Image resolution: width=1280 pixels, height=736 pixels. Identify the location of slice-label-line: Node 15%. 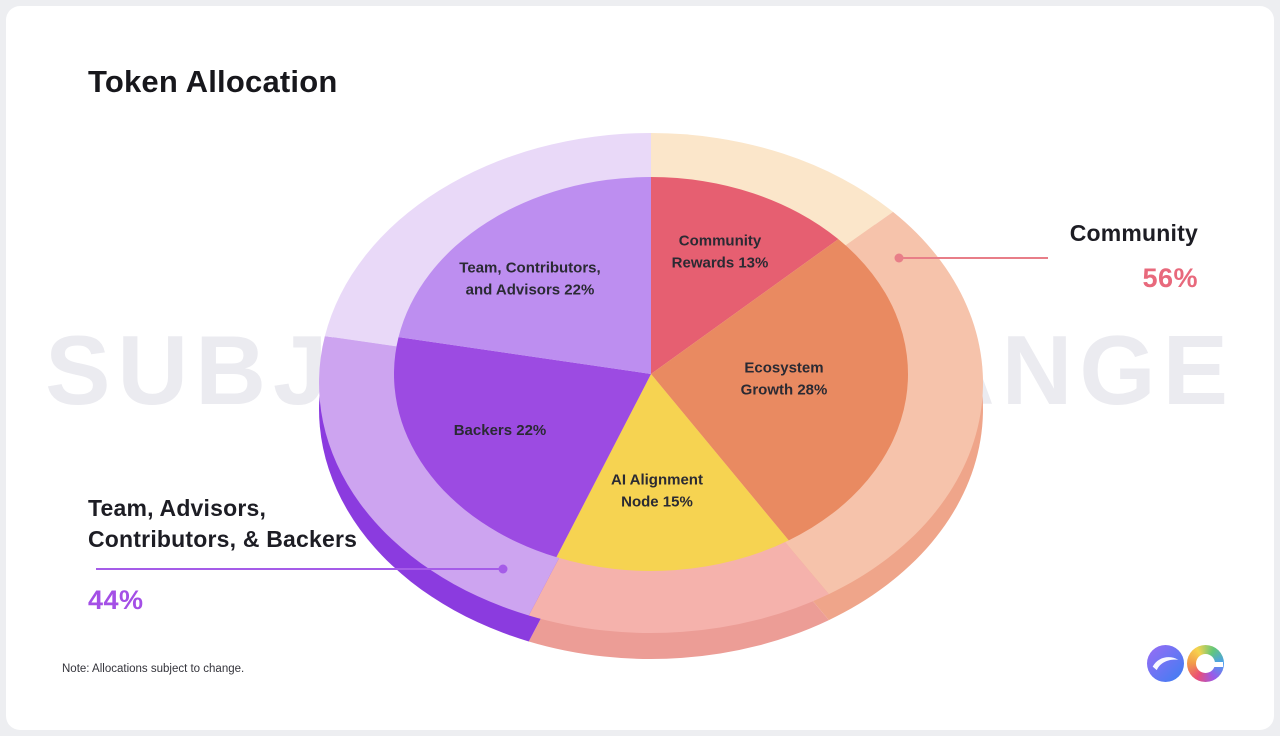
(657, 501).